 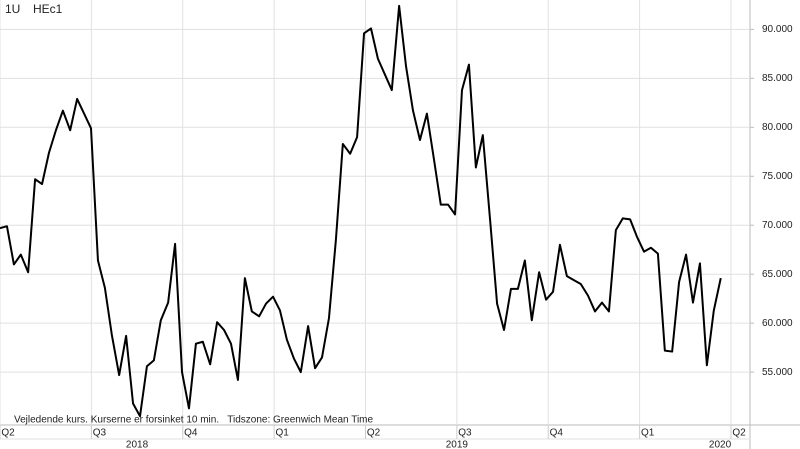 What do you see at coordinates (48, 9) in the screenshot?
I see `instrument: HEc1` at bounding box center [48, 9].